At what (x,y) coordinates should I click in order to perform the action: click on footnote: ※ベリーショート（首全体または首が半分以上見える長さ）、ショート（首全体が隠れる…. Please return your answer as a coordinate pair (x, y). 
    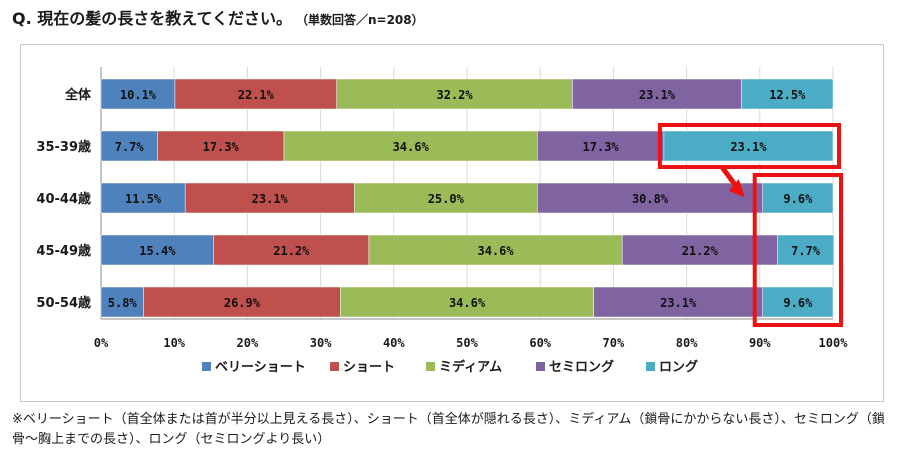
    Looking at the image, I should click on (448, 429).